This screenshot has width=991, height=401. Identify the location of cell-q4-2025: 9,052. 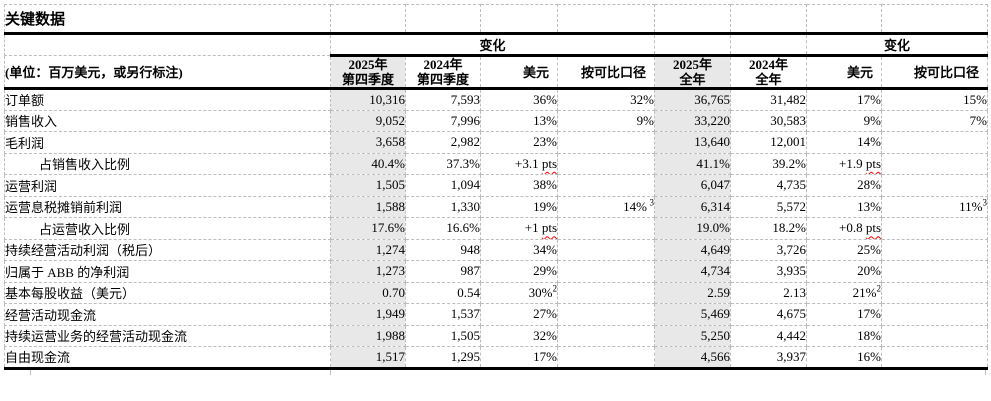
(368, 120).